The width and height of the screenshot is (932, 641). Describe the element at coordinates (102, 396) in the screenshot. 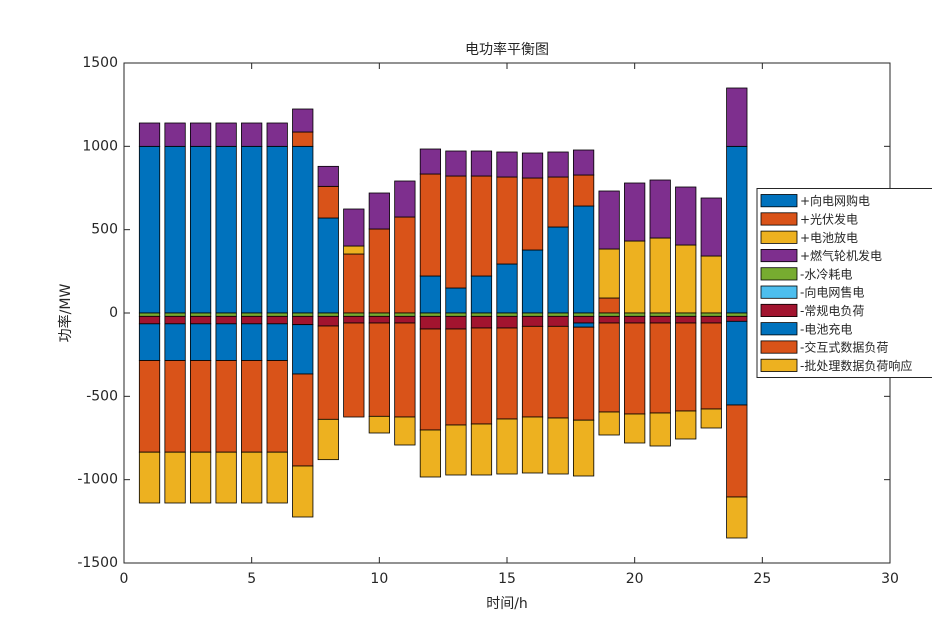

I see `y-tick-label: -500` at that location.